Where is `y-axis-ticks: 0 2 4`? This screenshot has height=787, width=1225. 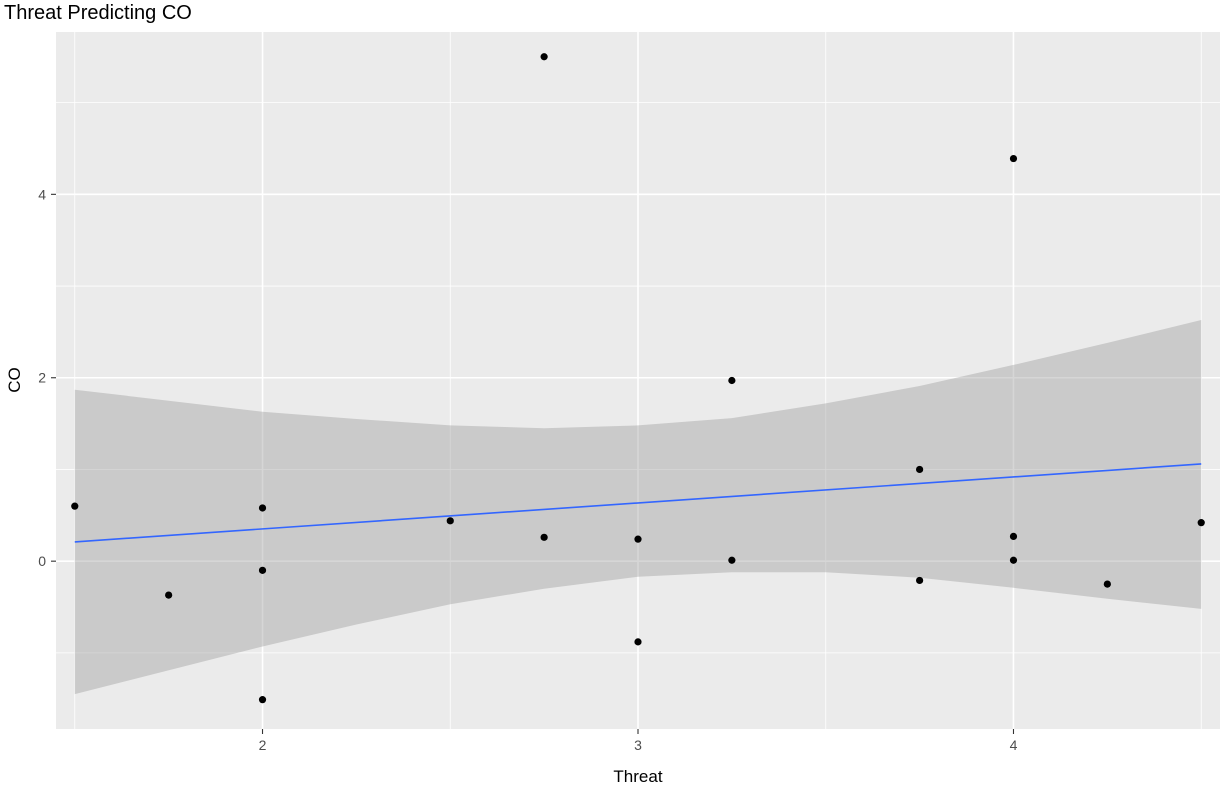 y-axis-ticks: 0 2 4 is located at coordinates (47, 377).